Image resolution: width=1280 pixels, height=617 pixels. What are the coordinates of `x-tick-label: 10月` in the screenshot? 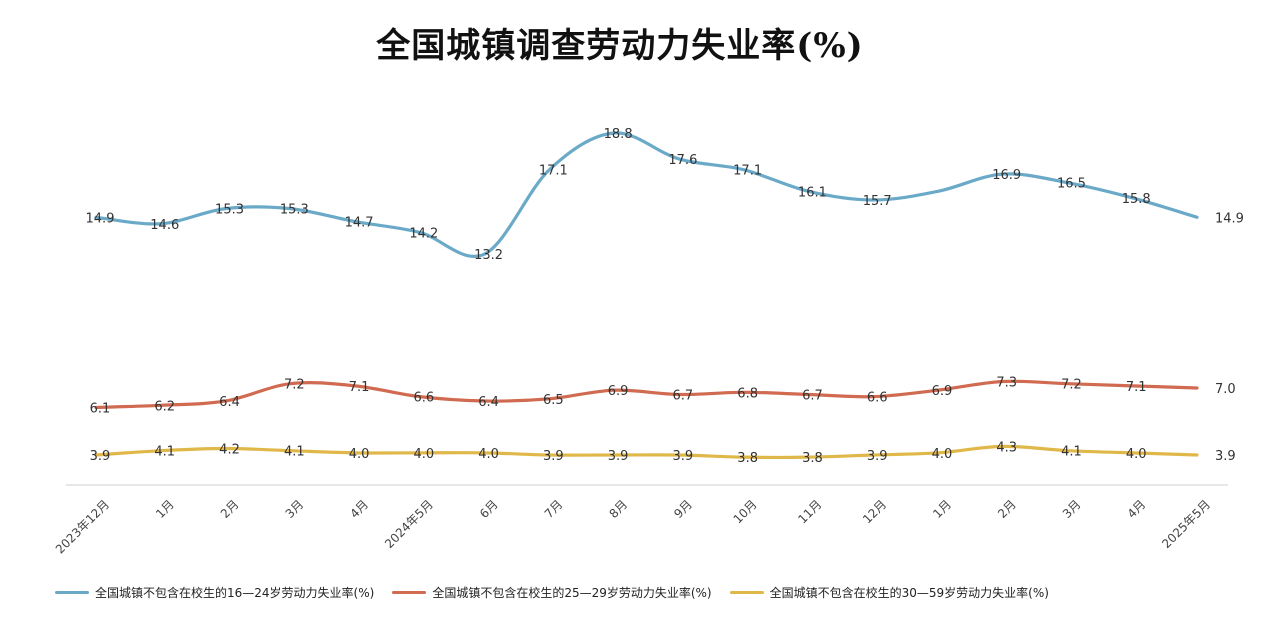 It's located at (745, 511).